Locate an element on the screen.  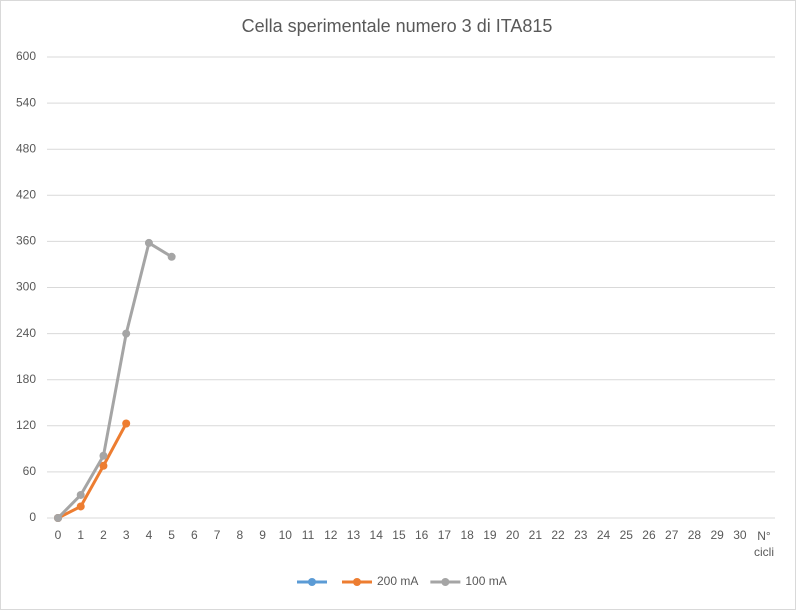
y-tick-label: 60 is located at coordinates (30, 471).